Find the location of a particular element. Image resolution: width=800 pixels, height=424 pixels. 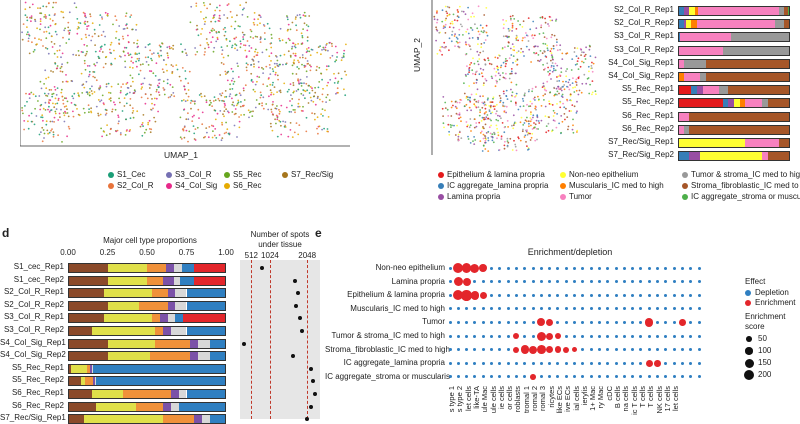

enrichment-row-label: Tumor is located at coordinates (433, 322).